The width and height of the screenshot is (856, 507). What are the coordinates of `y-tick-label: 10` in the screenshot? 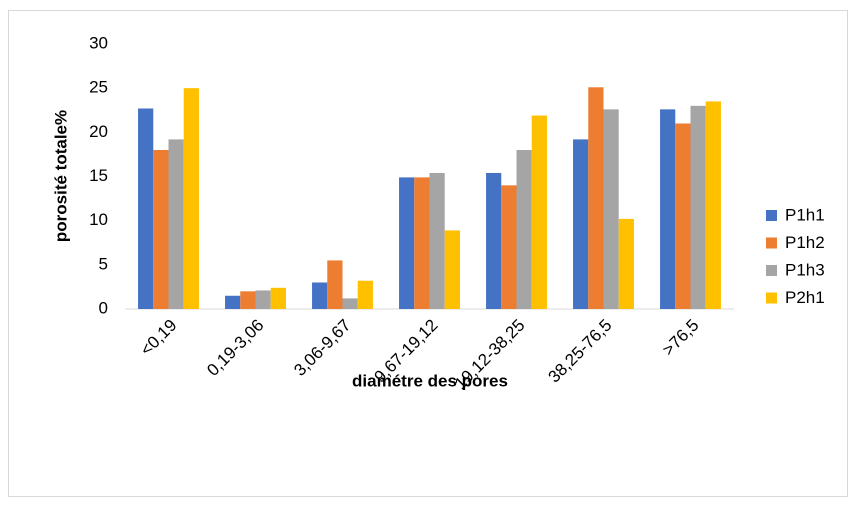 It's located at (98, 219).